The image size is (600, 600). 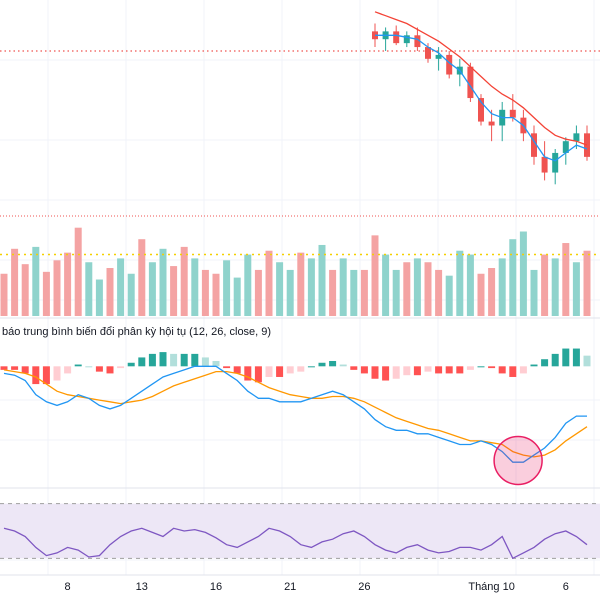 I want to click on x-tick-label-2: 16, so click(x=216, y=587).